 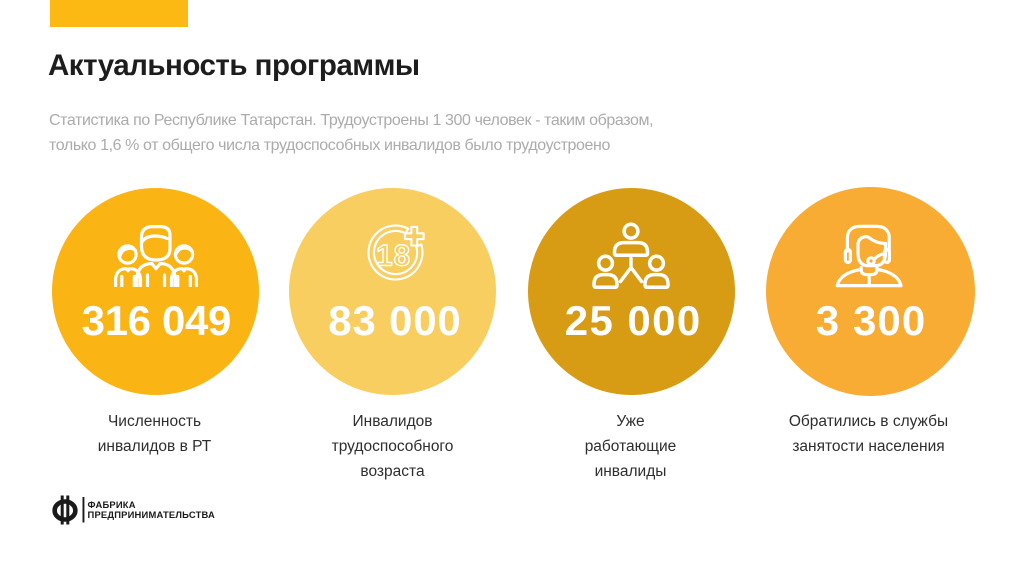 I want to click on svg-text: ПРЕДПРИНИМАТЕЛЬСТВА, so click(x=152, y=514).